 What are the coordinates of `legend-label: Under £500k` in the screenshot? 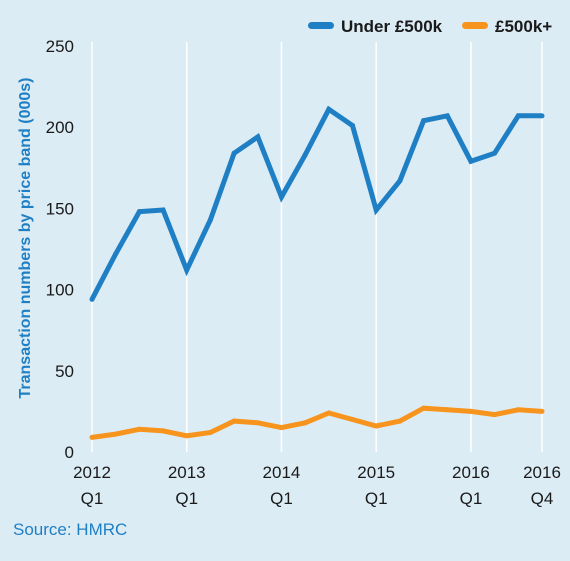 It's located at (392, 26).